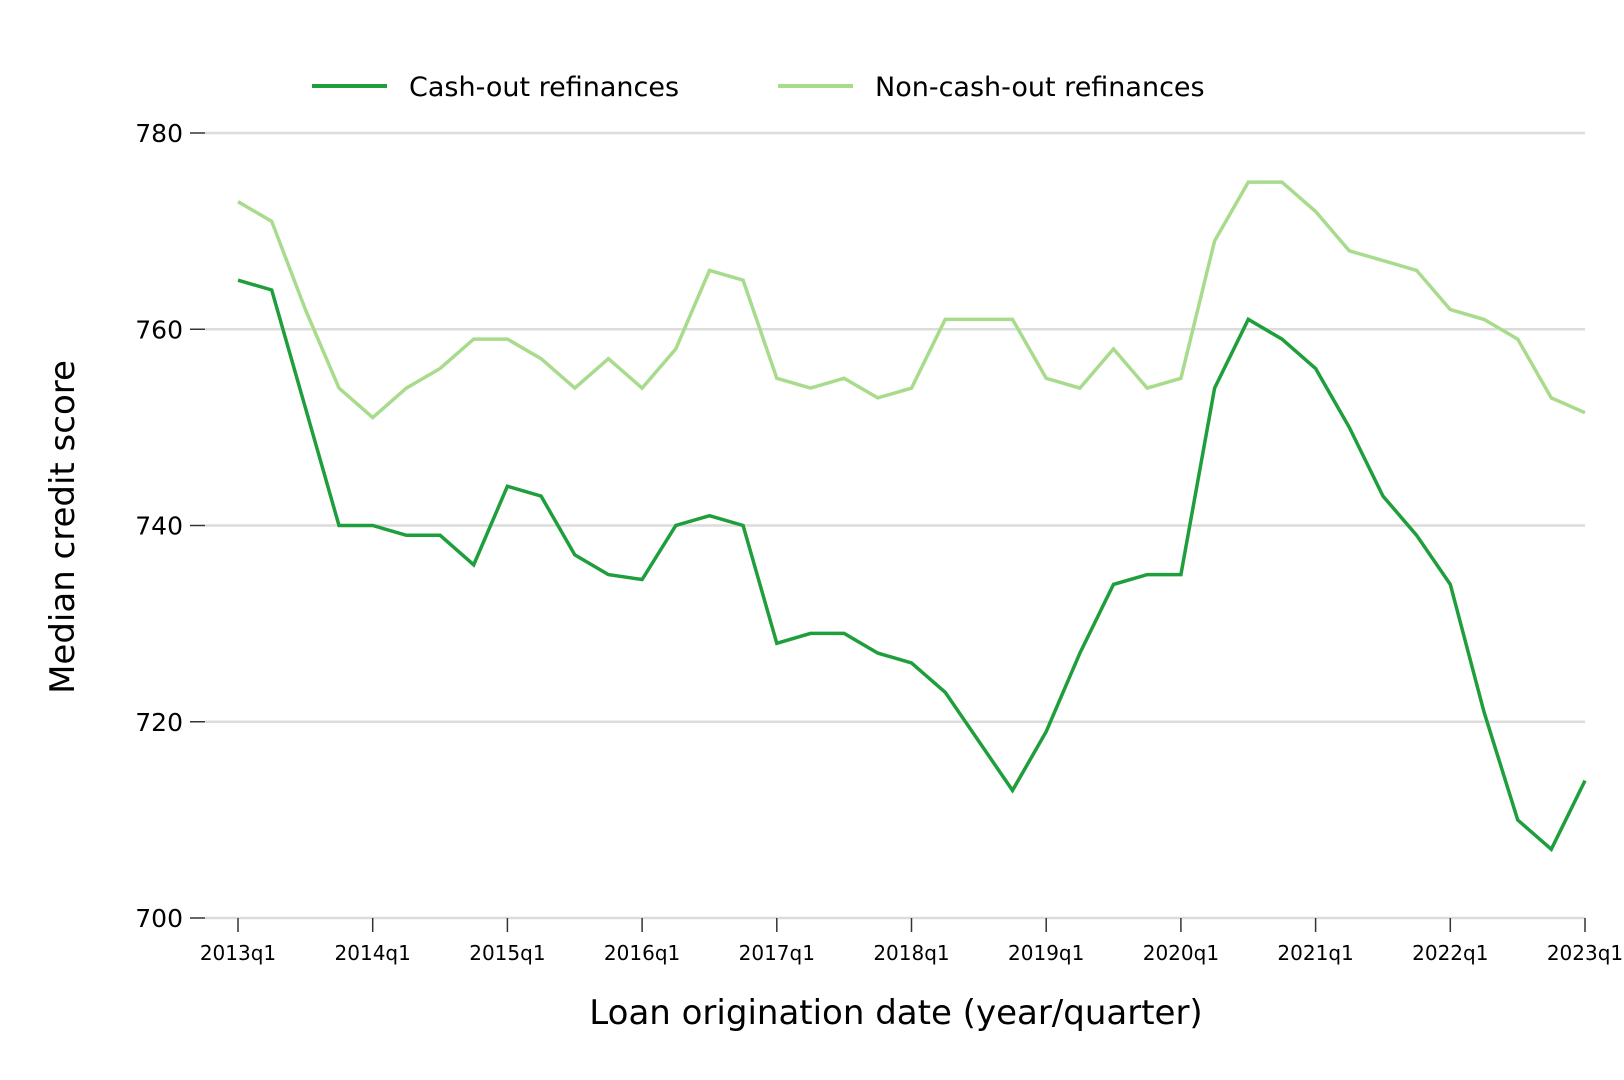 The image size is (1624, 1080). What do you see at coordinates (159, 329) in the screenshot?
I see `y-tick-label: 760` at bounding box center [159, 329].